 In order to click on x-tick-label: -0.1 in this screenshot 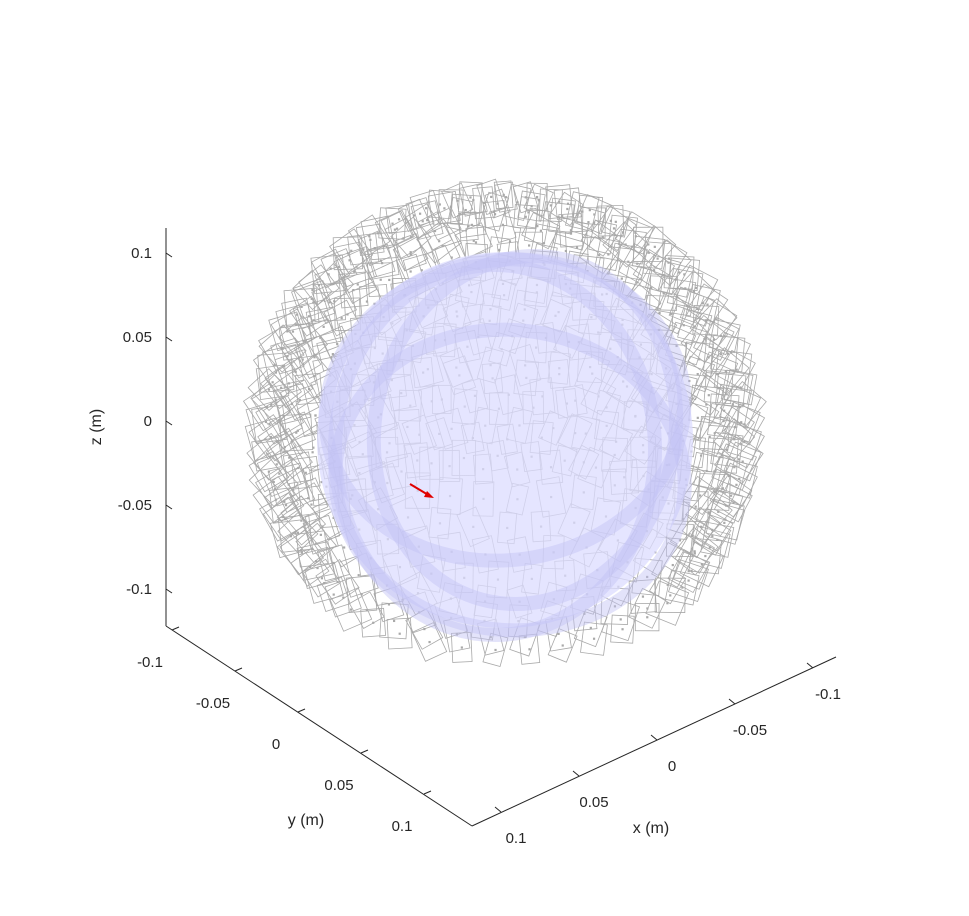, I will do `click(828, 694)`.